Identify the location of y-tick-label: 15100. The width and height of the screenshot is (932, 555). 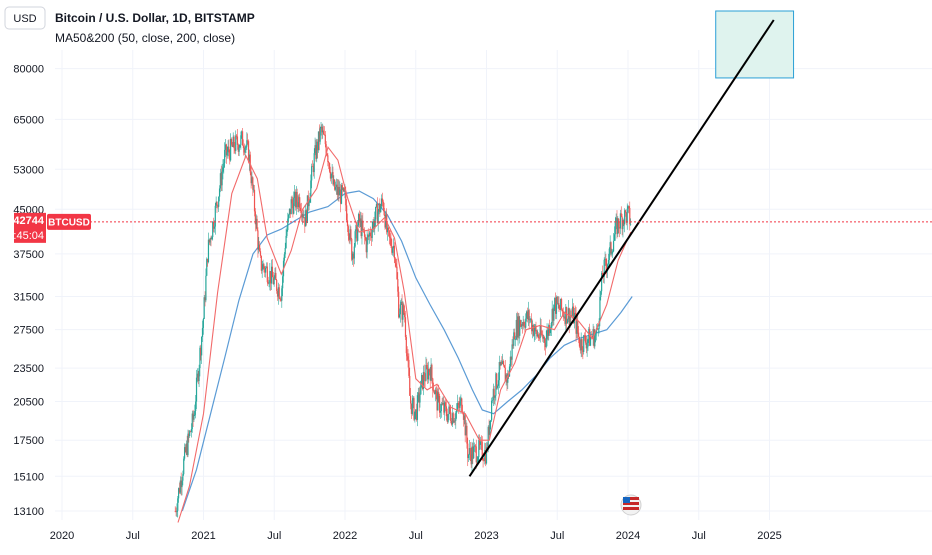
(28, 477).